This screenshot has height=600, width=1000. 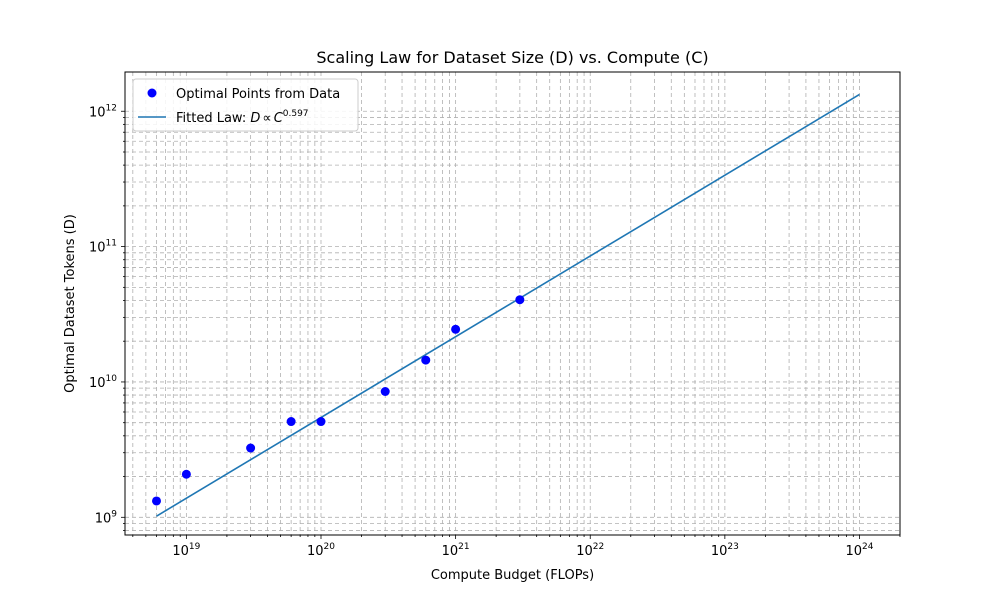 What do you see at coordinates (103, 111) in the screenshot?
I see `y-tick-label: 1012` at bounding box center [103, 111].